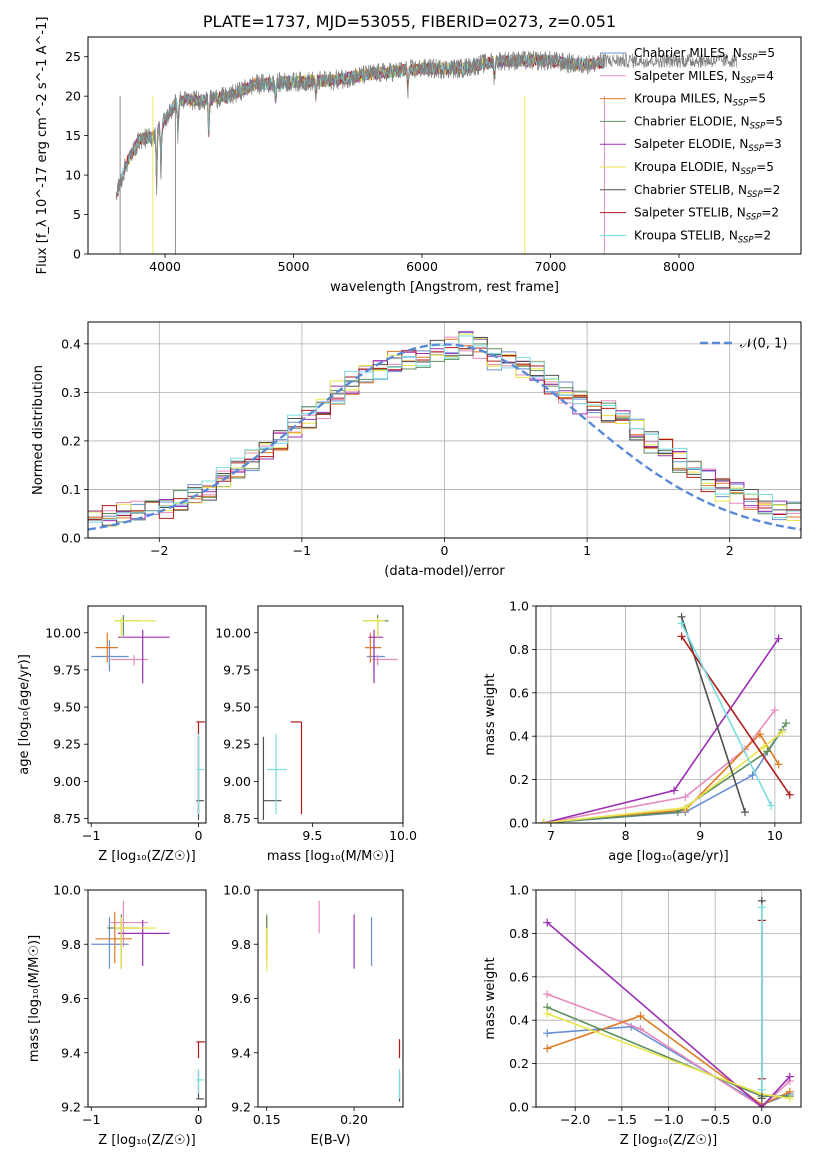 This screenshot has width=819, height=1170. Describe the element at coordinates (422, 266) in the screenshot. I see `x-tick-label: 6000` at that location.